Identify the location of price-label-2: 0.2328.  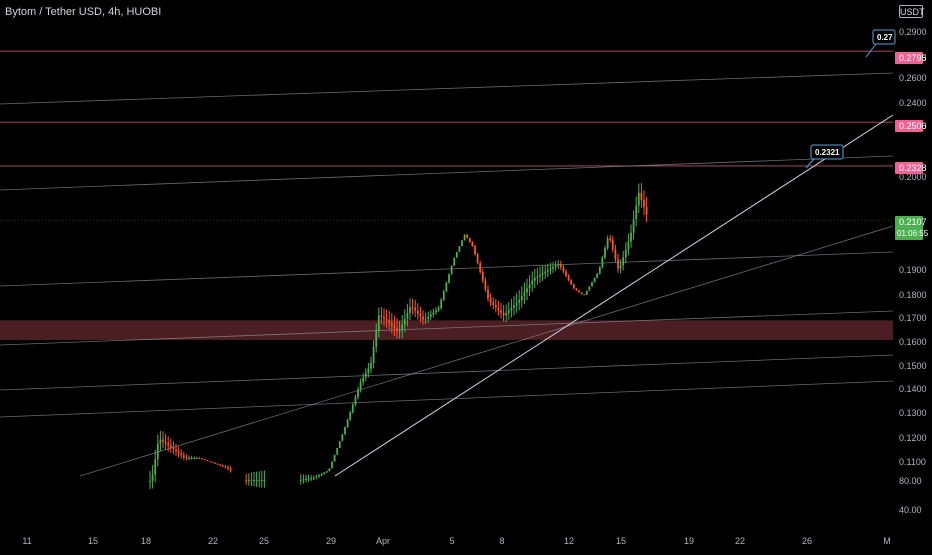
(911, 168).